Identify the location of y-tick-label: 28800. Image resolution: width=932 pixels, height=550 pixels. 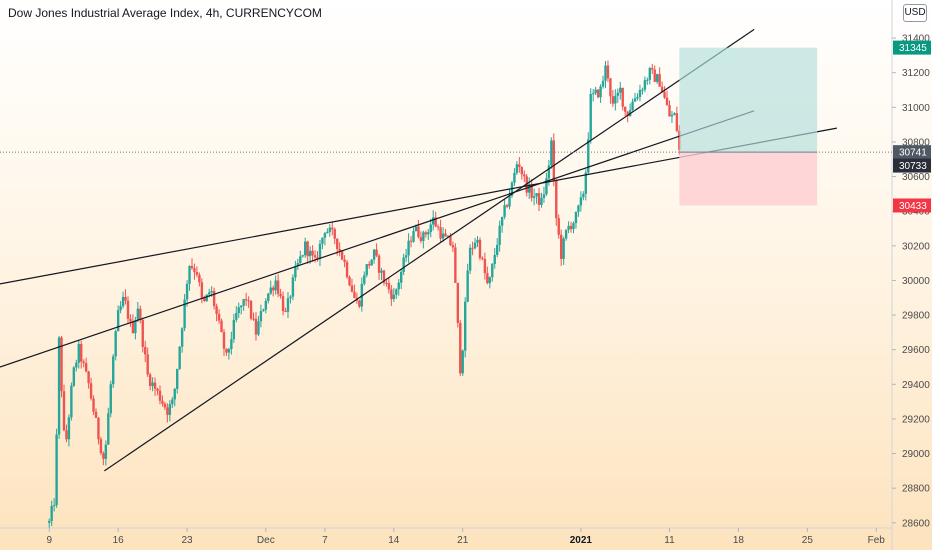
(916, 489).